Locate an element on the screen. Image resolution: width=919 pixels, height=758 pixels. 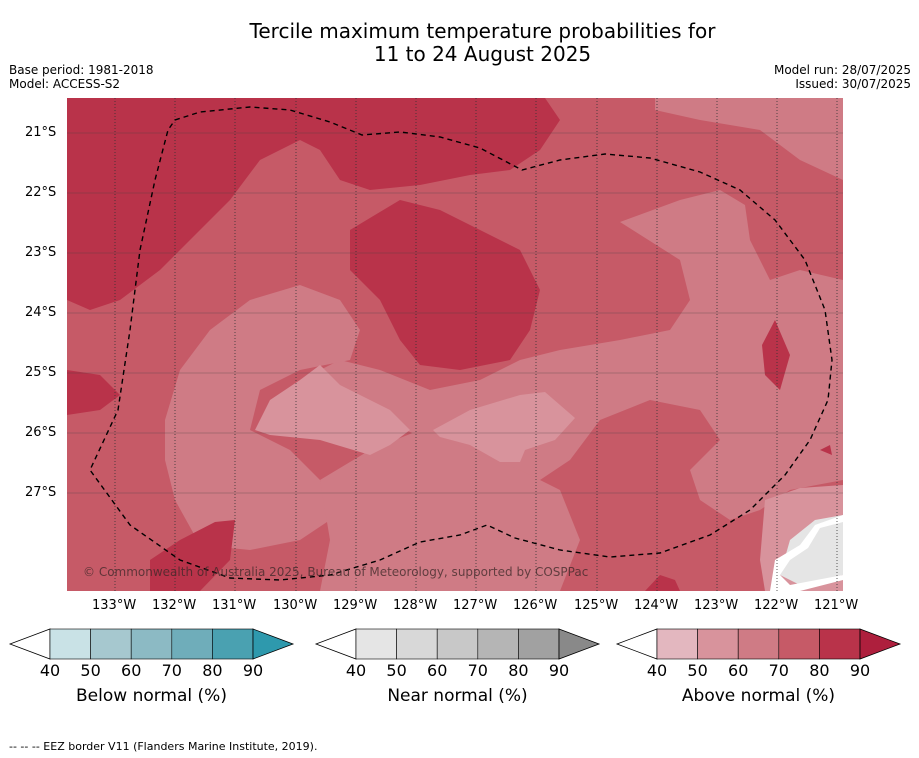
longitude-label: 130°W is located at coordinates (295, 605).